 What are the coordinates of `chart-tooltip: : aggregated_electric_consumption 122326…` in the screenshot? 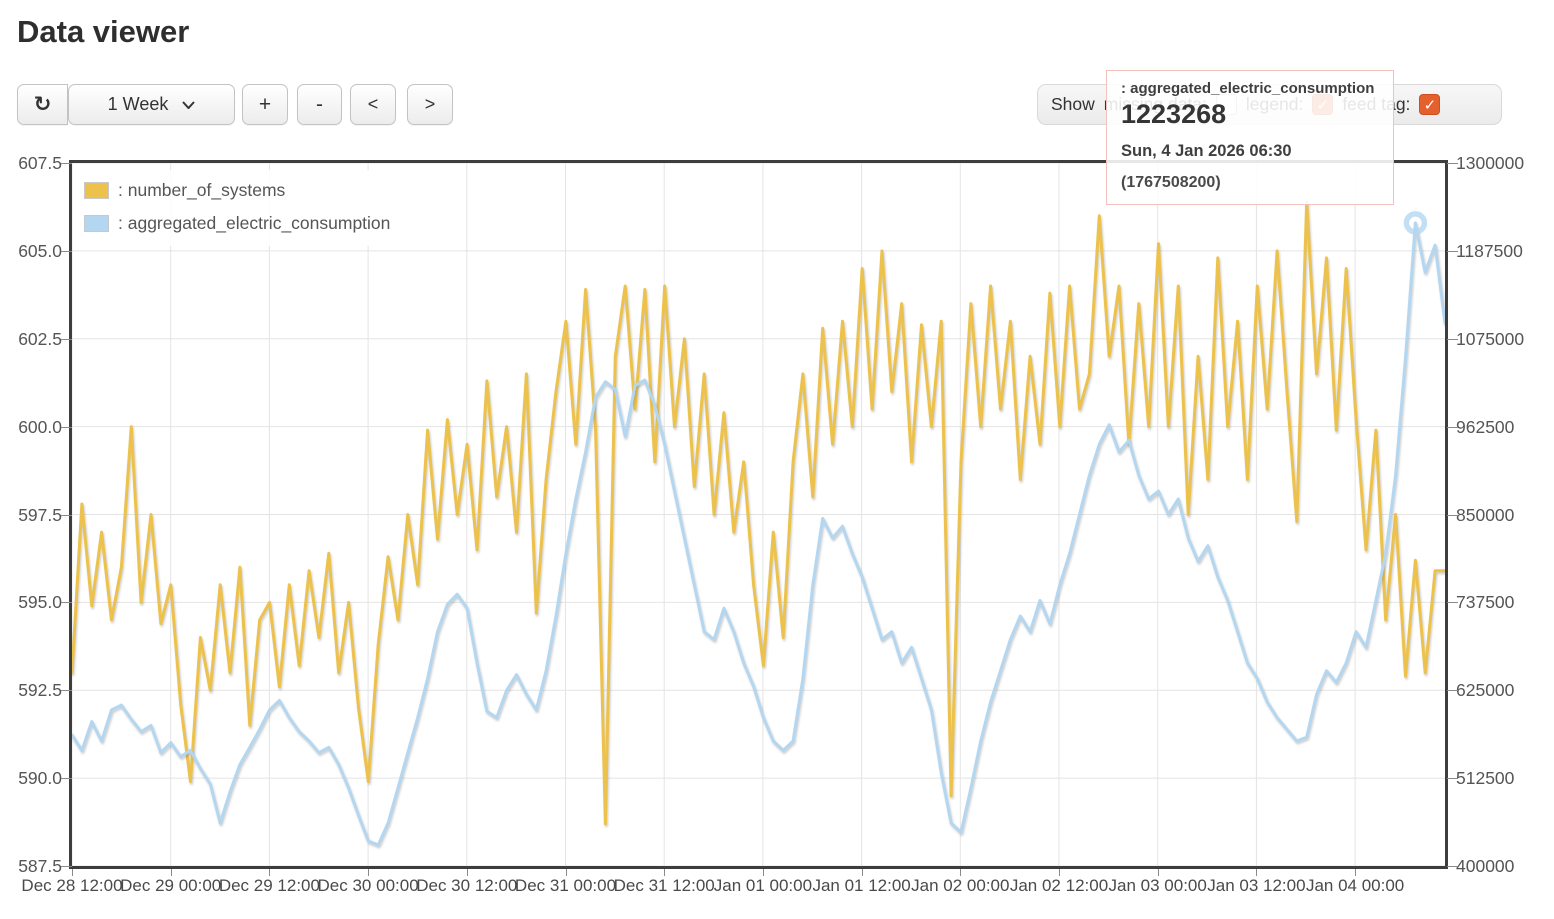 It's located at (1250, 137).